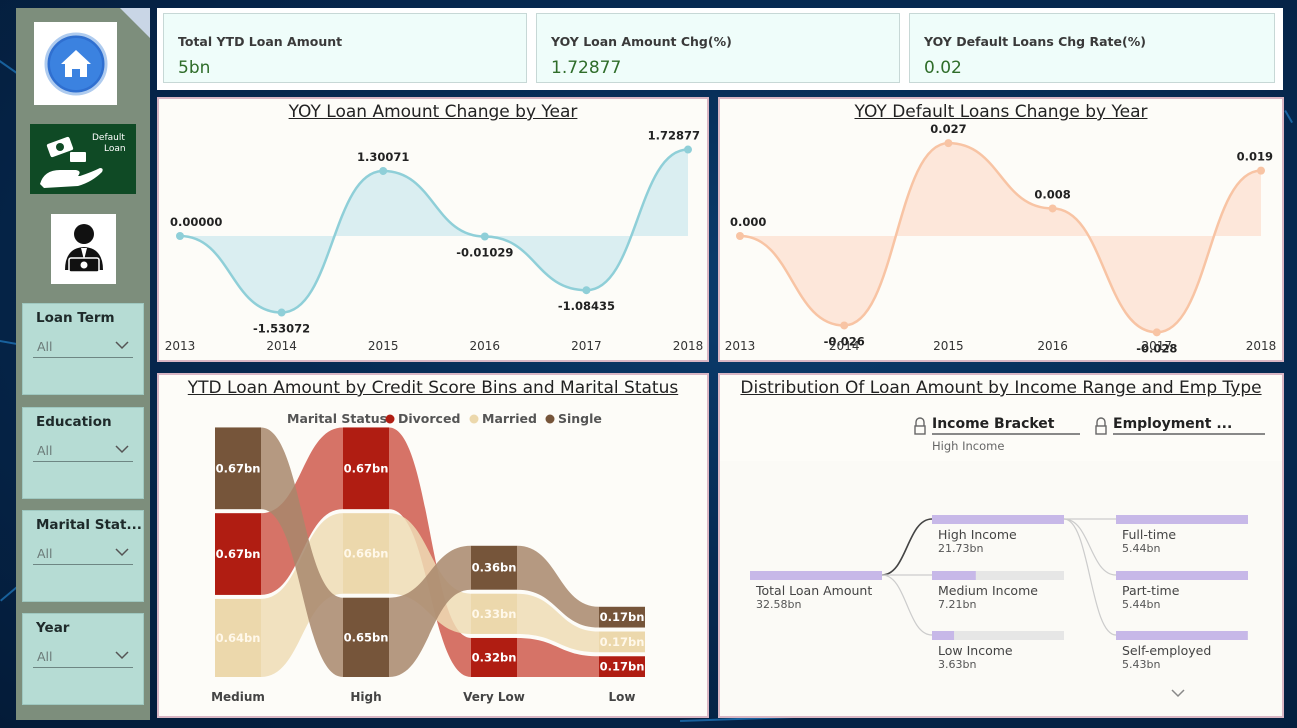  I want to click on node-value: 32.58bn, so click(778, 604).